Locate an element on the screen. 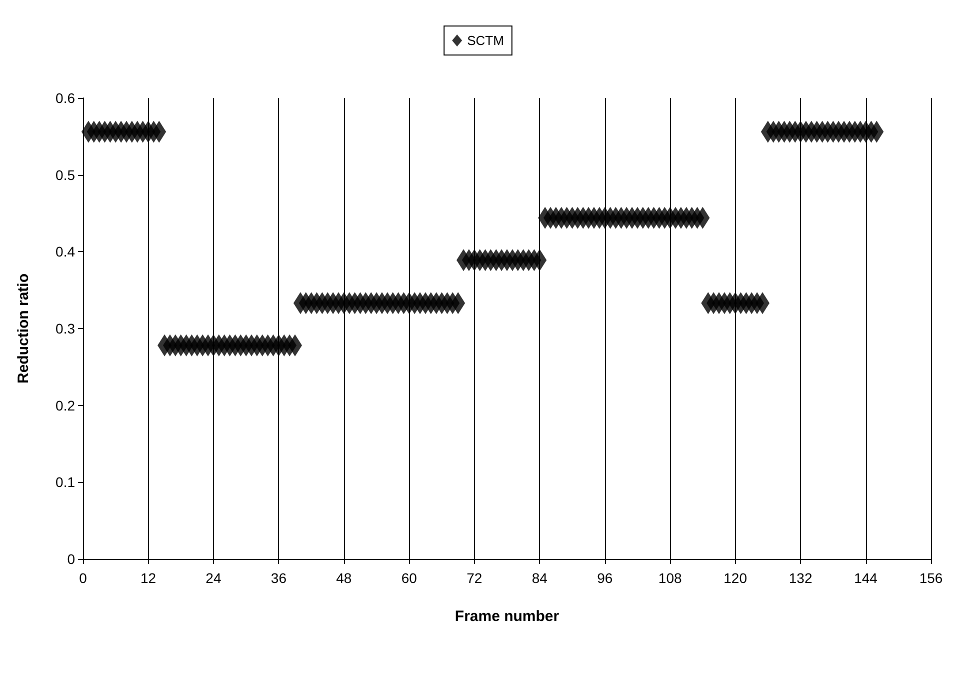 This screenshot has height=676, width=957. x-tick-label: 132 is located at coordinates (800, 578).